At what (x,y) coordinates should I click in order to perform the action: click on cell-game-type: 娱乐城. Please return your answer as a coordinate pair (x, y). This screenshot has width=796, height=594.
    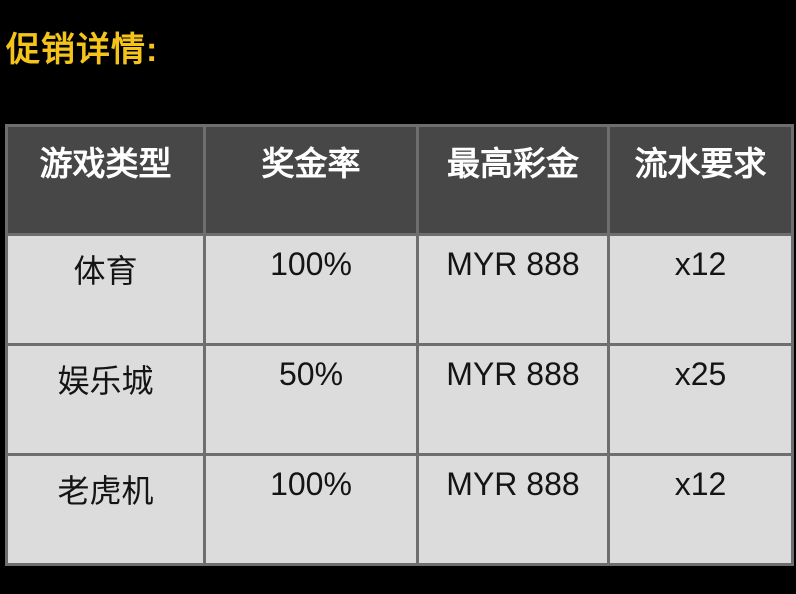
    Looking at the image, I should click on (105, 399).